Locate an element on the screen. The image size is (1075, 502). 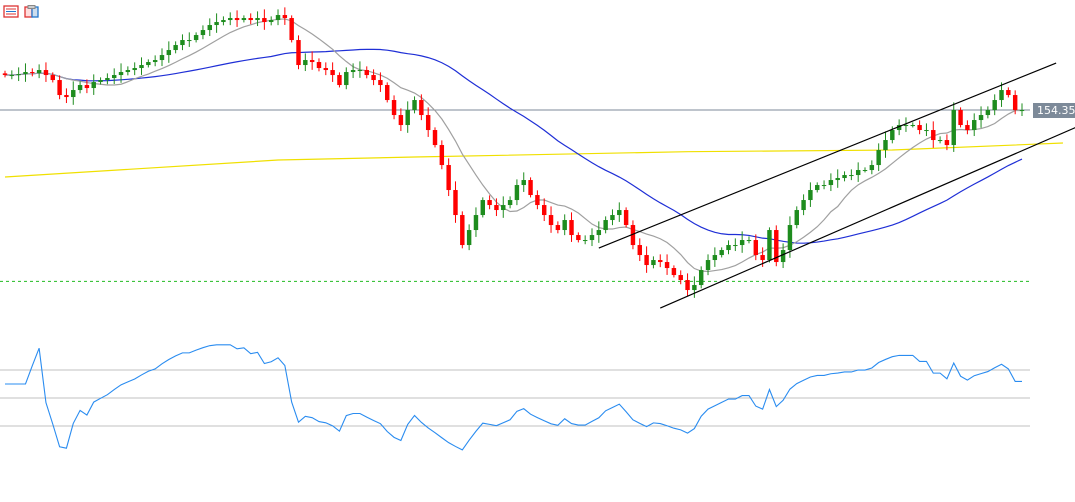
list-icon is located at coordinates (11, 10).